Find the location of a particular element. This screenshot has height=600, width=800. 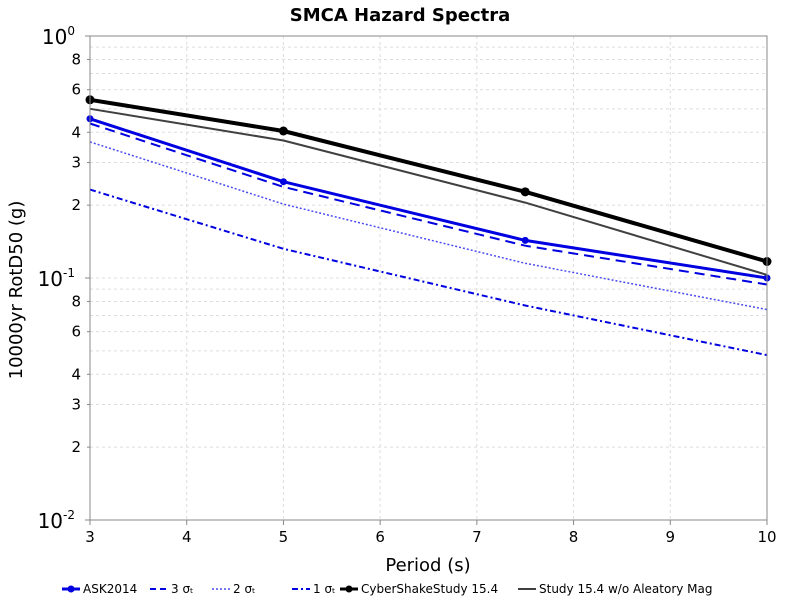

x-tick-label: 10 is located at coordinates (766, 537).